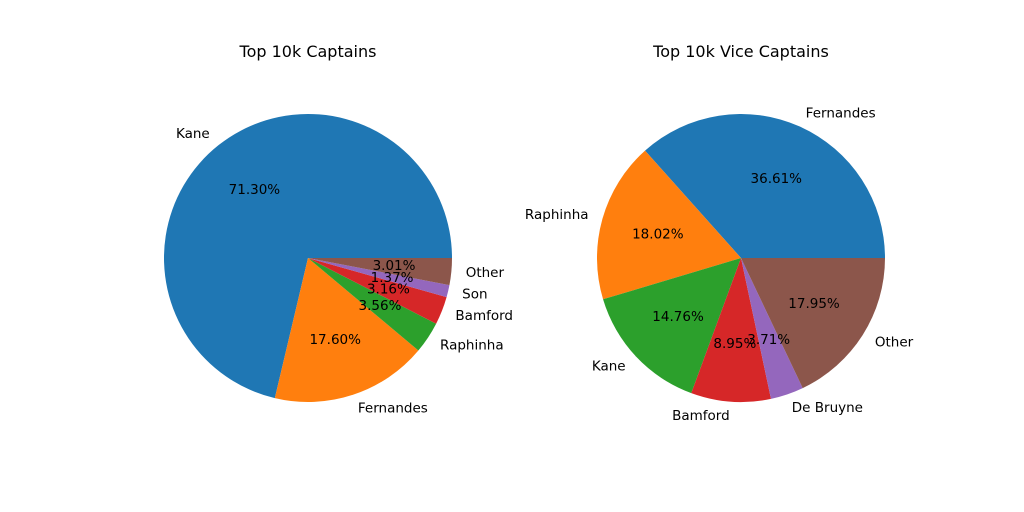 The height and width of the screenshot is (512, 1024). I want to click on slice-percent-label: 14.76%, so click(678, 317).